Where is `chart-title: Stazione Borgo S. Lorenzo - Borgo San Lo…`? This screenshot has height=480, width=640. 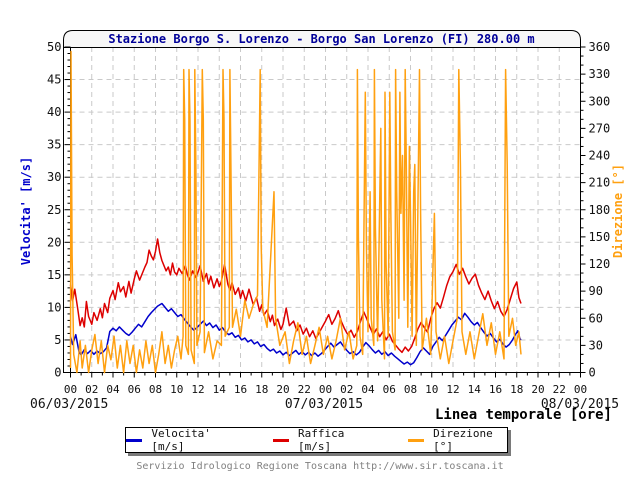 chart-title: Stazione Borgo S. Lorenzo - Borgo San Lo… is located at coordinates (321, 39).